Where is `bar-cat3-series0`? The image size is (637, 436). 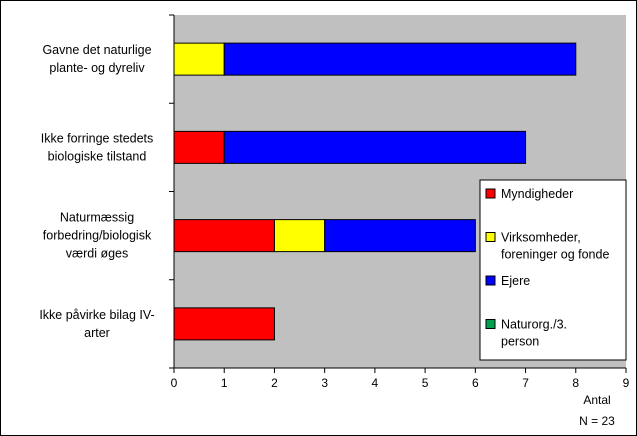
bar-cat3-series0 is located at coordinates (224, 324).